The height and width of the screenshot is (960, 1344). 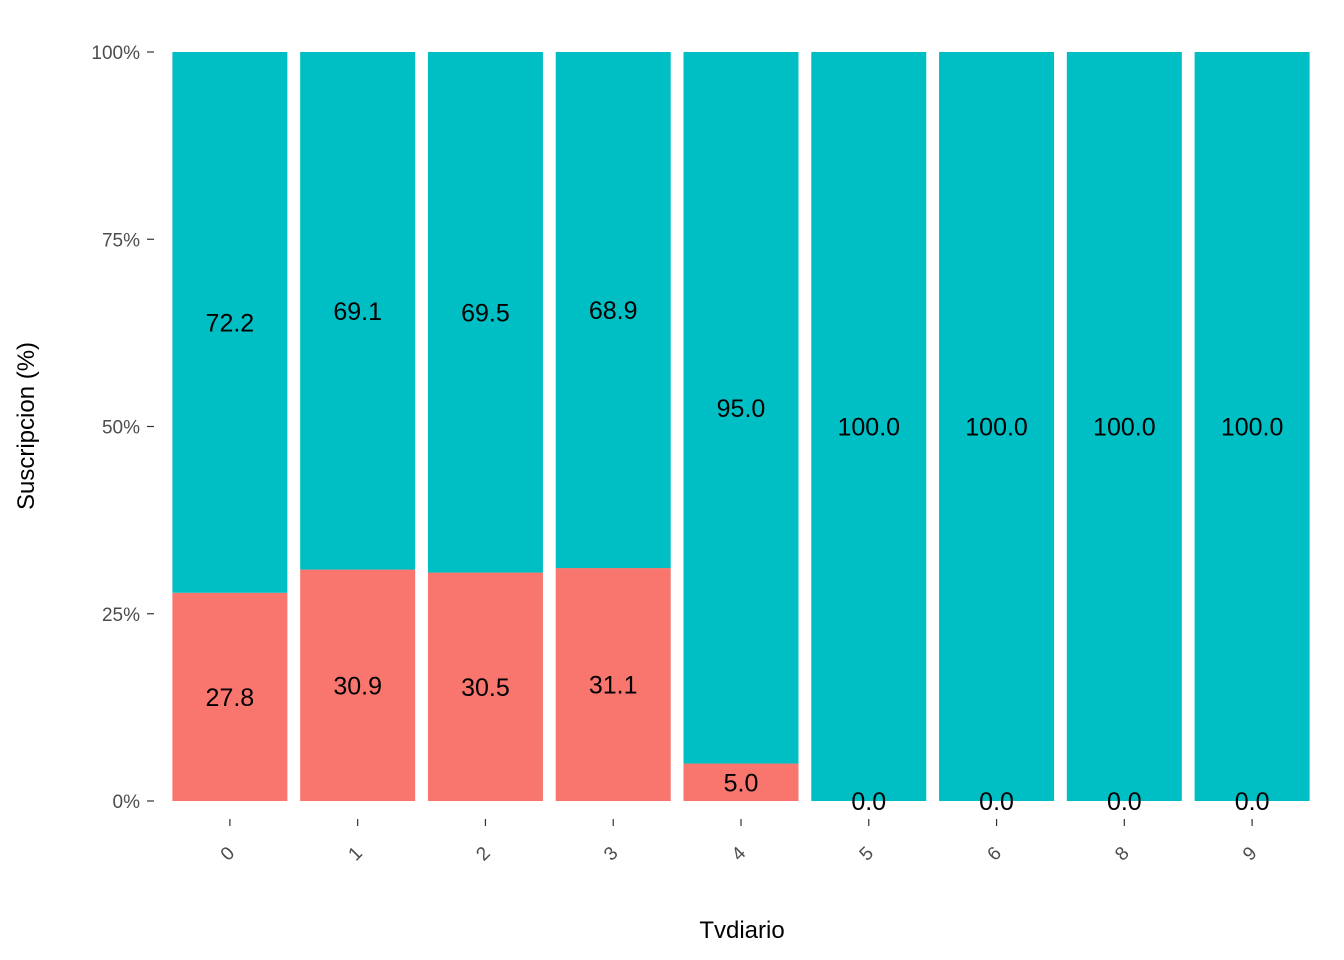 What do you see at coordinates (121, 615) in the screenshot?
I see `y-tick-label: 25%` at bounding box center [121, 615].